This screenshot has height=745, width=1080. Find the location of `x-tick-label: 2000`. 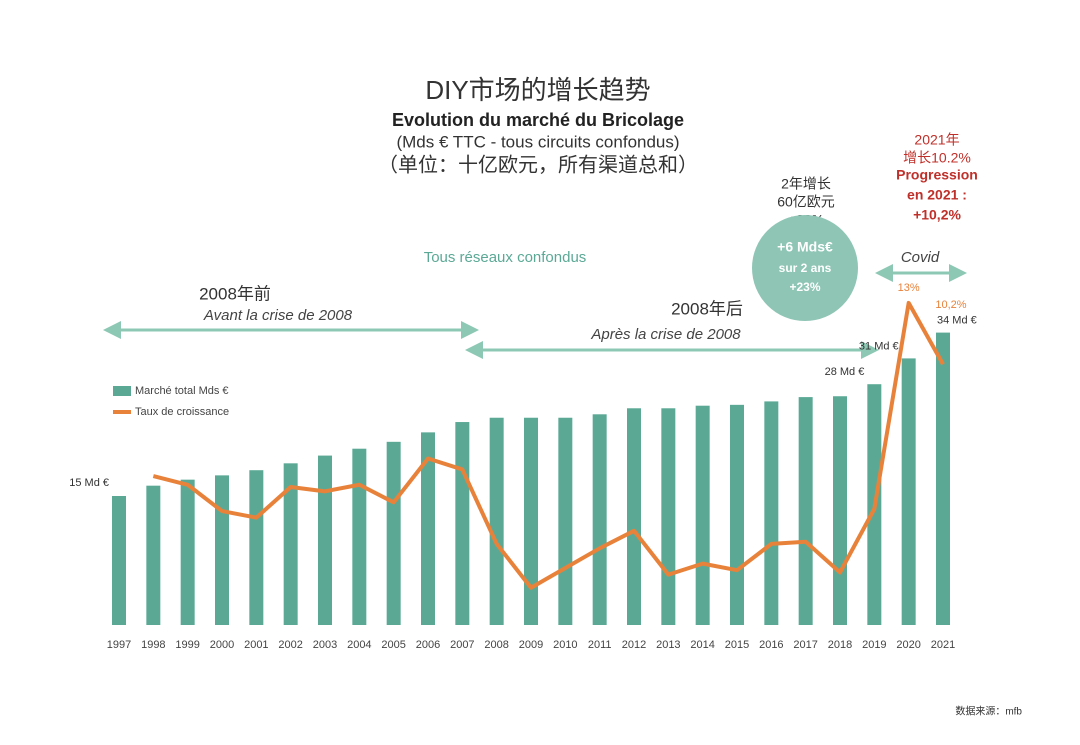

x-tick-label: 2000 is located at coordinates (222, 645).